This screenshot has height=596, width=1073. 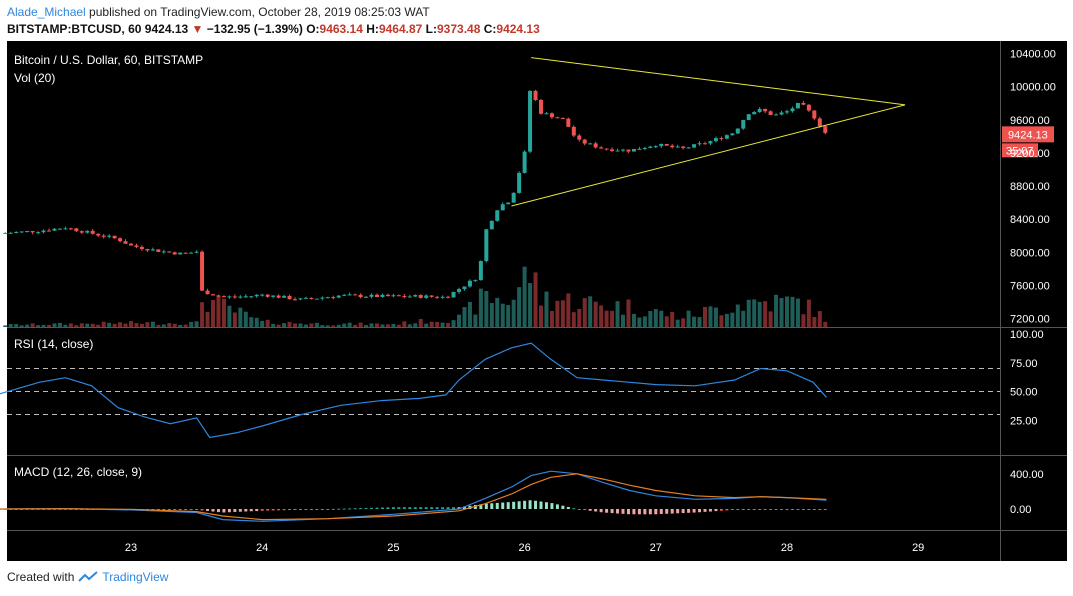 What do you see at coordinates (88, 576) in the screenshot?
I see `tradingview-logo-icon` at bounding box center [88, 576].